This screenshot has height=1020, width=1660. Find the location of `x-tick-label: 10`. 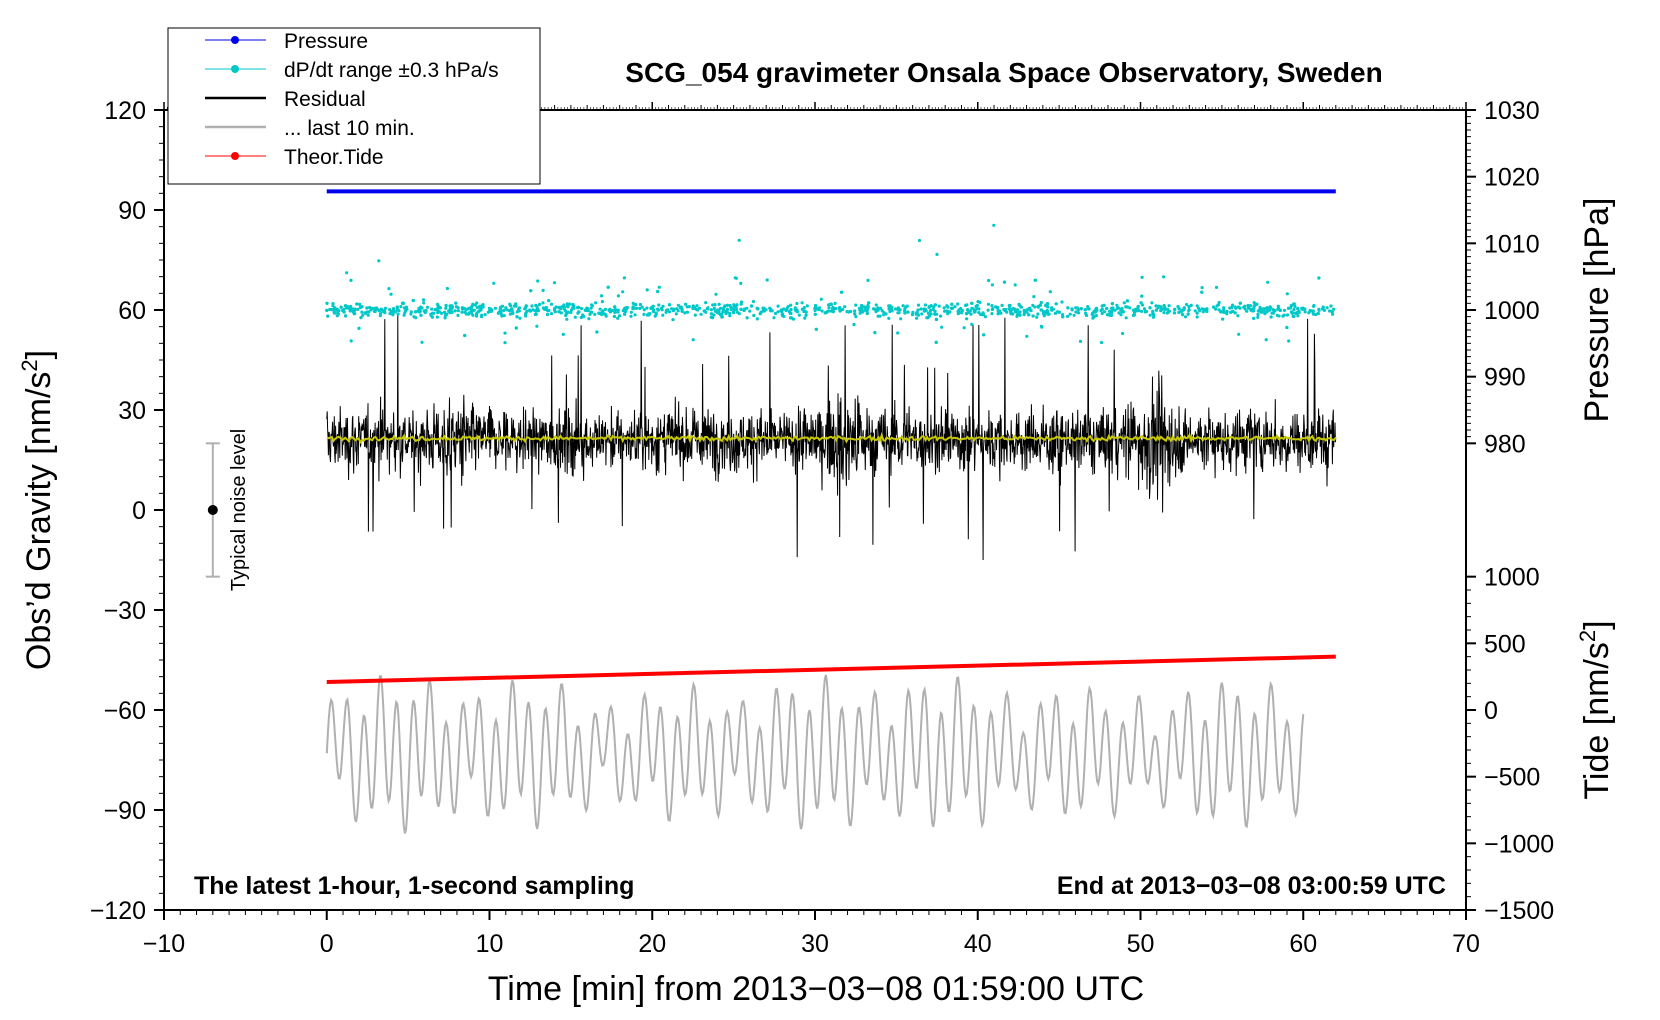

x-tick-label: 10 is located at coordinates (490, 944).